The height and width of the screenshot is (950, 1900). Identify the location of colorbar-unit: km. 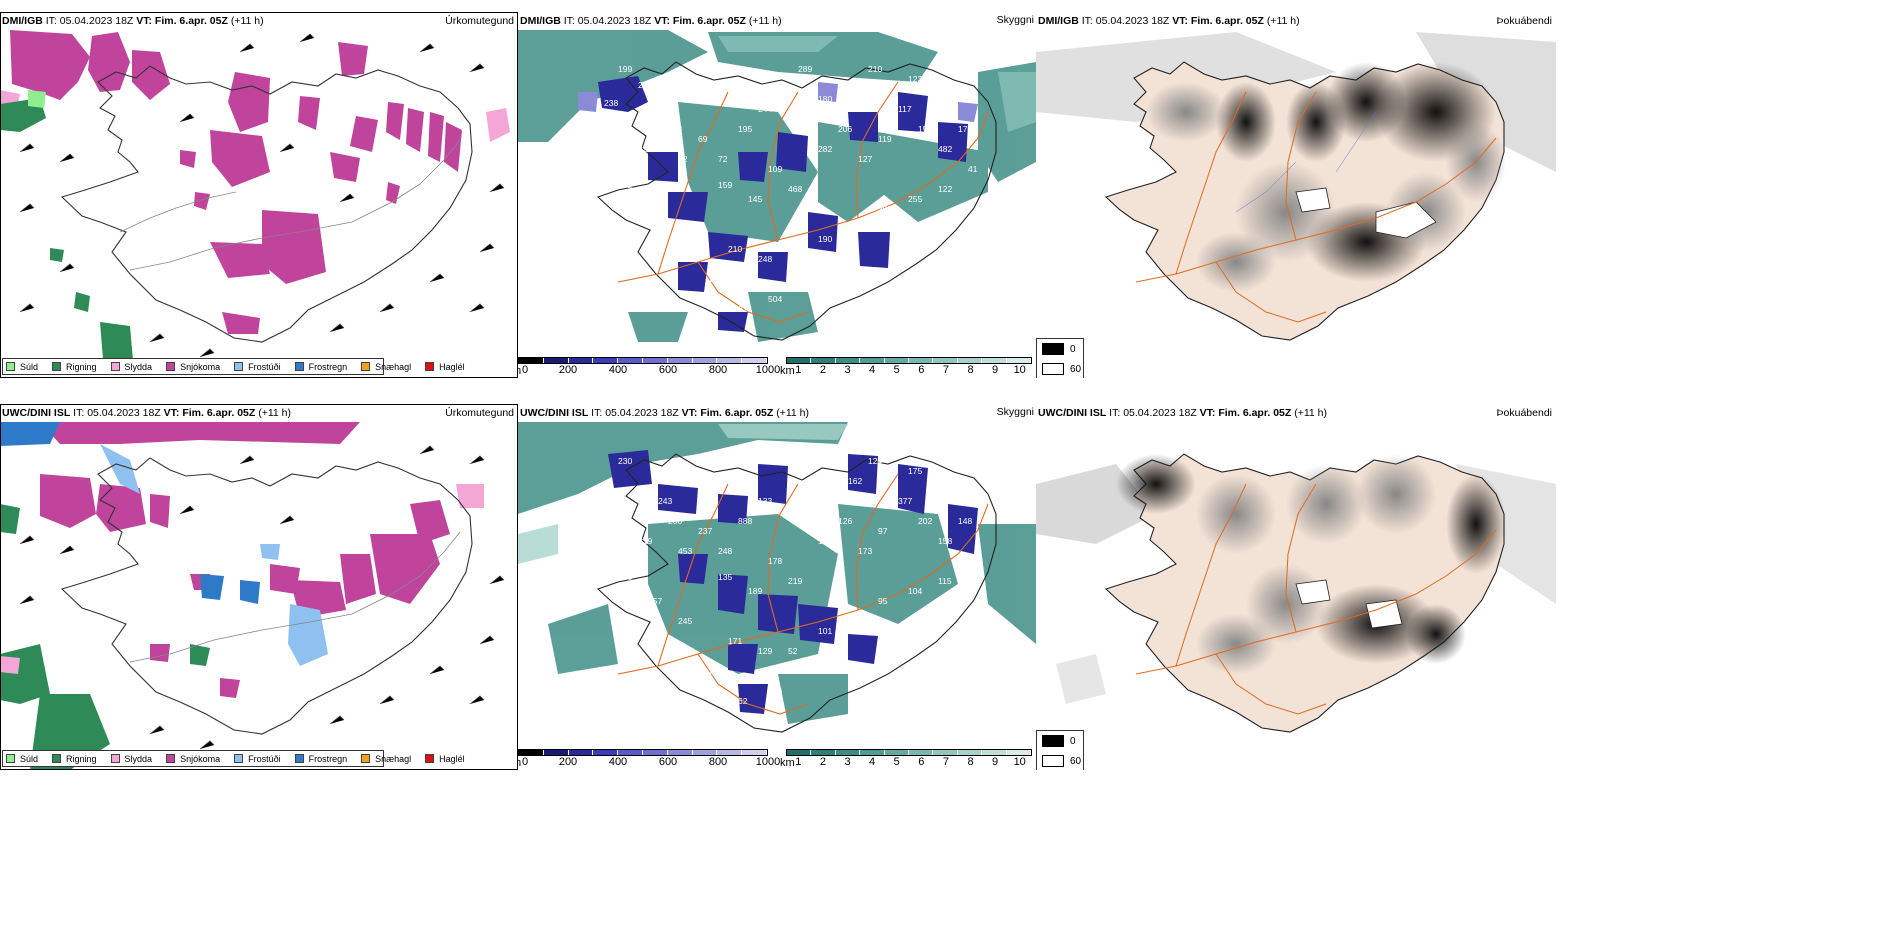
(787, 763).